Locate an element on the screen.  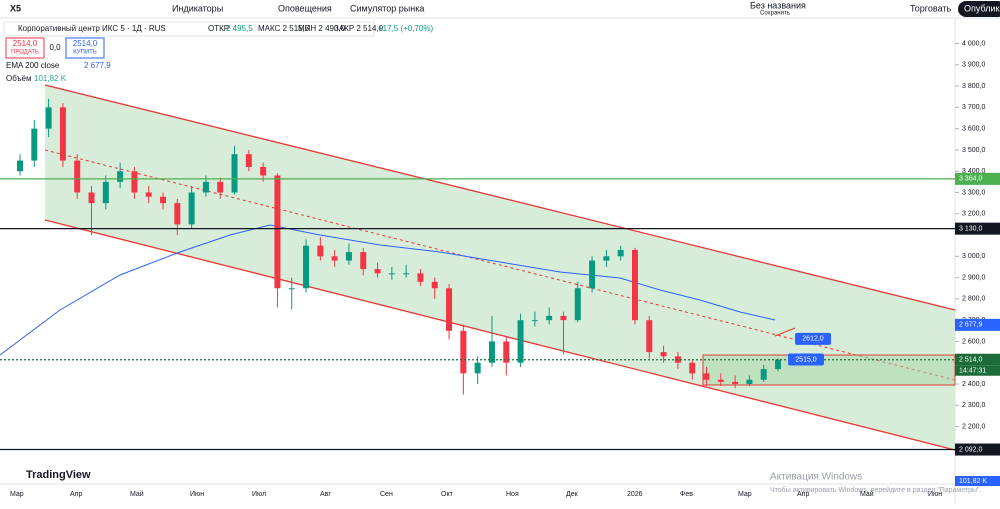
y-tick-label: 3 000,0 is located at coordinates (973, 256).